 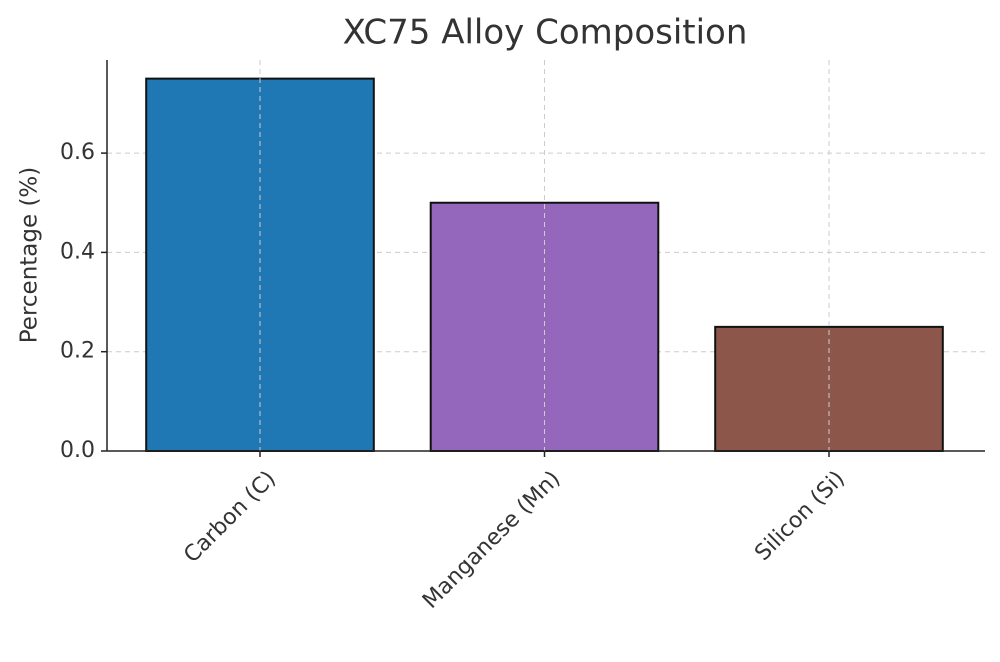 I want to click on chart-title: XC75 Alloy Composition, so click(x=545, y=33).